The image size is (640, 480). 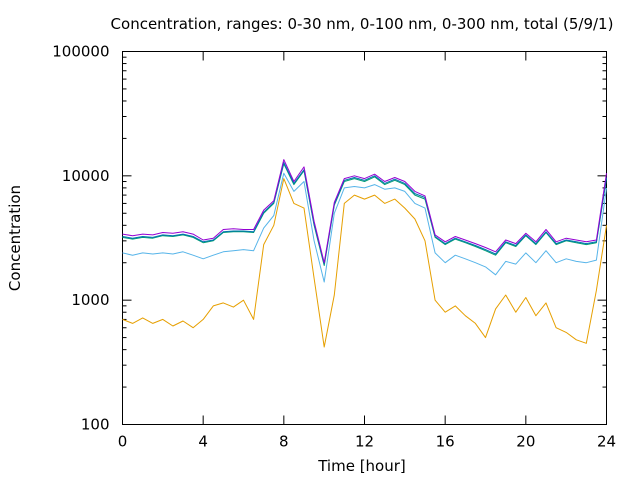 What do you see at coordinates (15, 238) in the screenshot?
I see `y-axis-title: Concentration` at bounding box center [15, 238].